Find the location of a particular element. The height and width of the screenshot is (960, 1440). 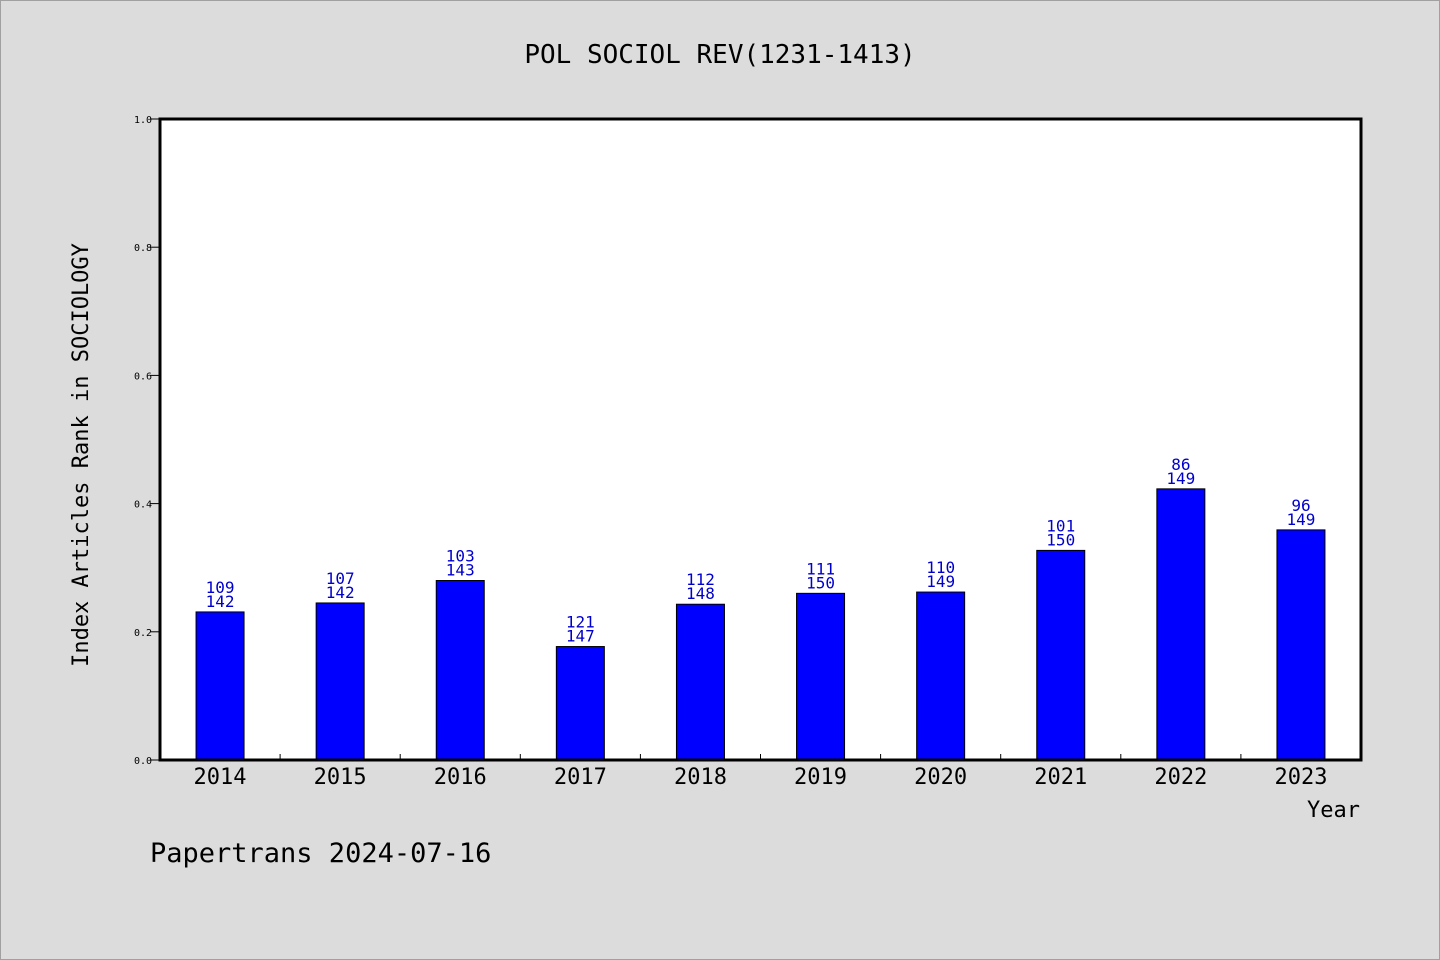

x-tick-label: 2018 is located at coordinates (700, 777).